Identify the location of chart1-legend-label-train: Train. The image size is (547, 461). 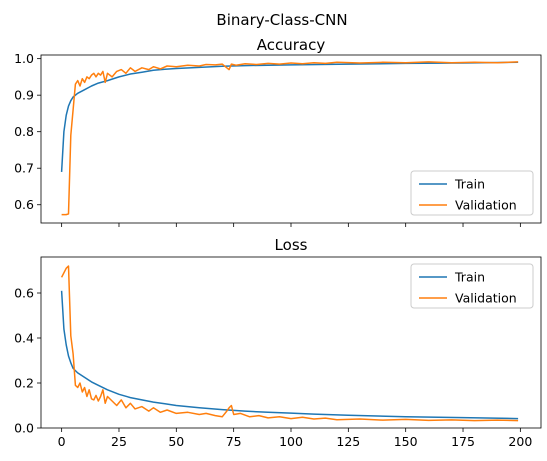
(469, 184).